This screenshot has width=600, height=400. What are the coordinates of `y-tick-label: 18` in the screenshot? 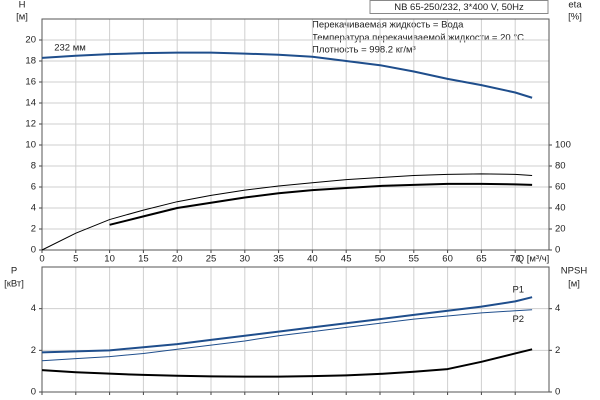 It's located at (30, 61).